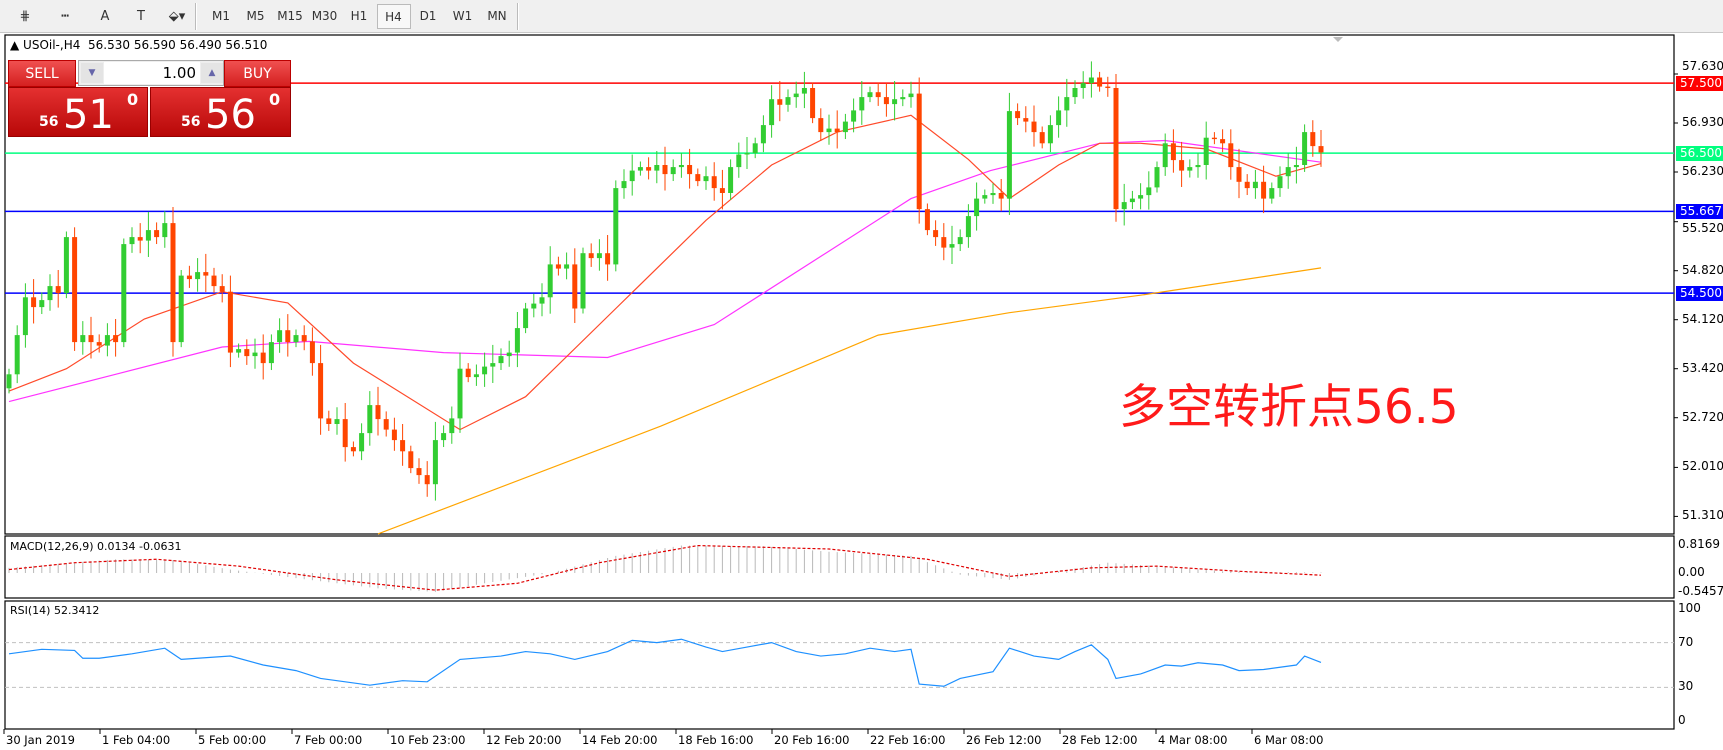 The image size is (1723, 750). What do you see at coordinates (1289, 740) in the screenshot?
I see `time-tick-label: 6 Mar 08:00` at bounding box center [1289, 740].